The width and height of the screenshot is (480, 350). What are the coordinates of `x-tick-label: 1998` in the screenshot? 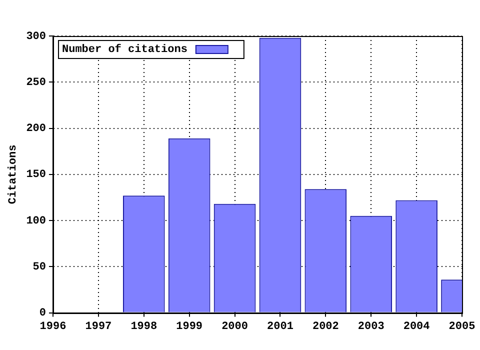 It's located at (144, 327).